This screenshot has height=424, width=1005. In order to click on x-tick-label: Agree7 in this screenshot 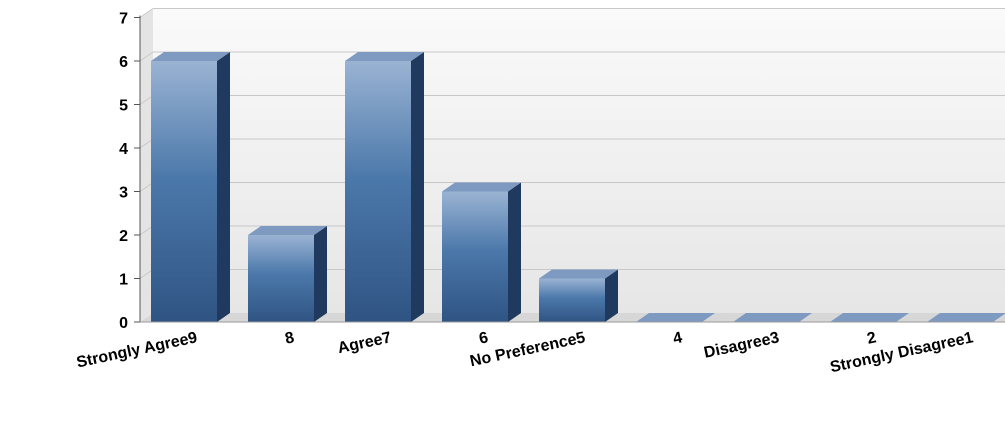, I will do `click(364, 343)`.